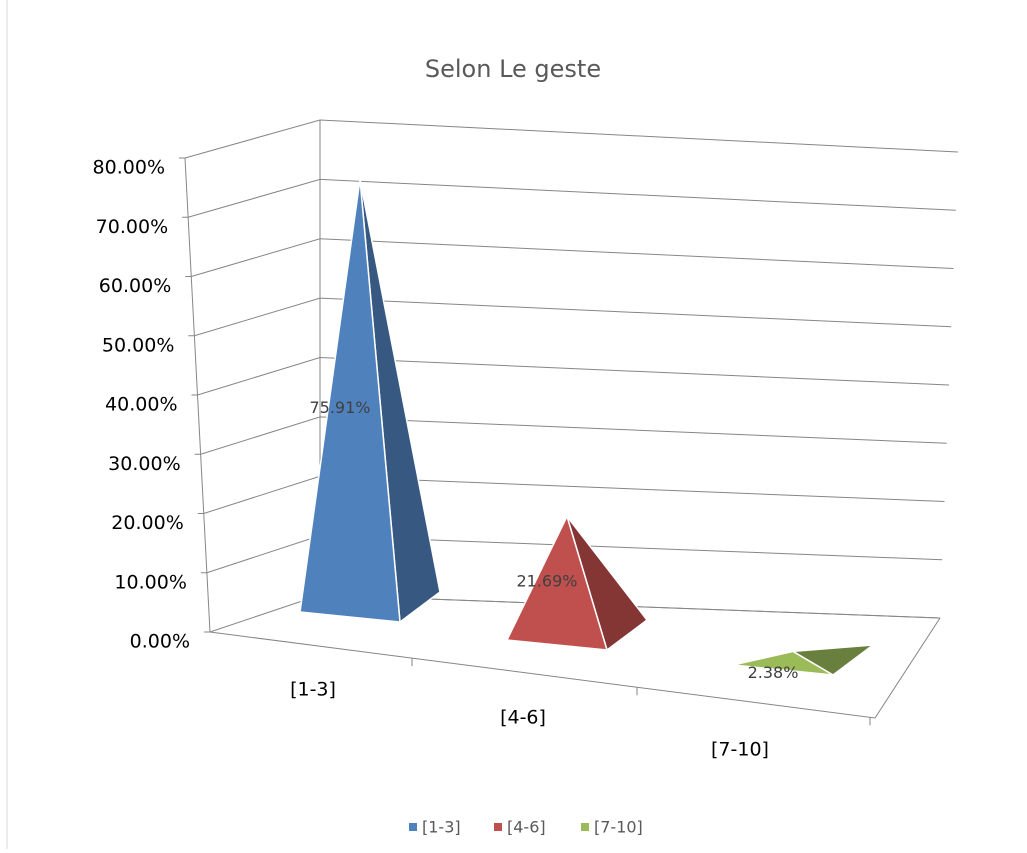  Describe the element at coordinates (618, 827) in the screenshot. I see `legend-label: [7-10]` at that location.